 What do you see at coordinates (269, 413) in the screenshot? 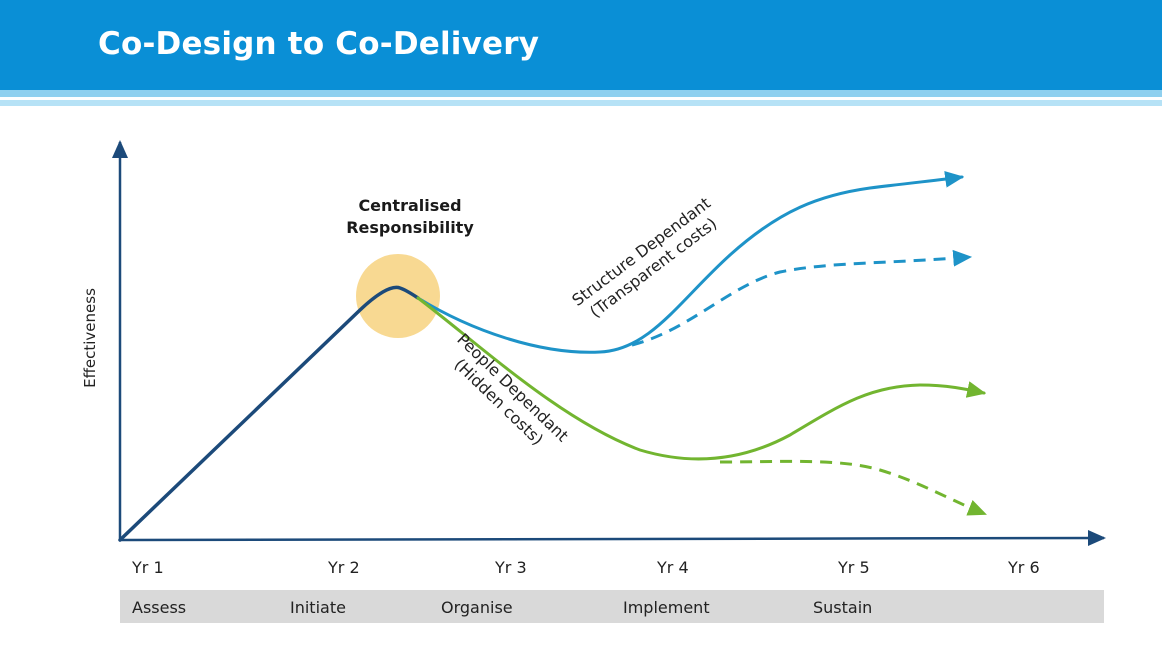
I see `initial-growth-curve` at bounding box center [269, 413].